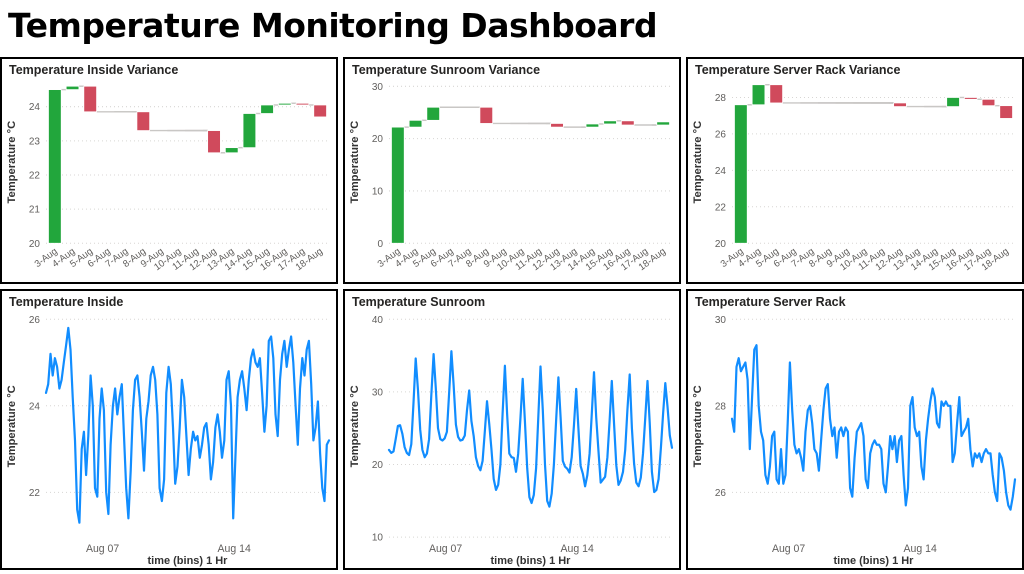 This screenshot has height=574, width=1024. What do you see at coordinates (419, 302) in the screenshot?
I see `chart-title: Temperature Sunroom` at bounding box center [419, 302].